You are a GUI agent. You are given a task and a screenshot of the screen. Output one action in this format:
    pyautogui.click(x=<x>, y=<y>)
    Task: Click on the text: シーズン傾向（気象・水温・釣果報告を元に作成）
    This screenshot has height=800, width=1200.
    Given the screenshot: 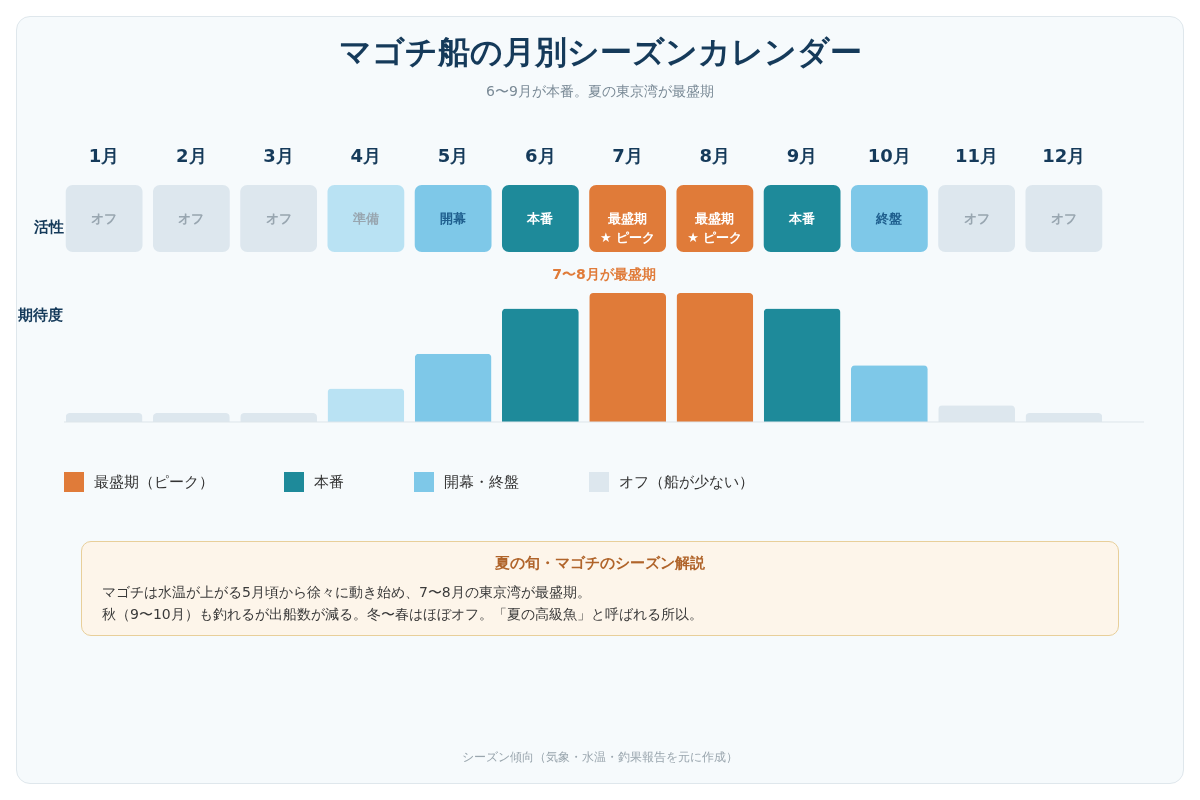 What is the action you would take?
    pyautogui.click(x=600, y=757)
    